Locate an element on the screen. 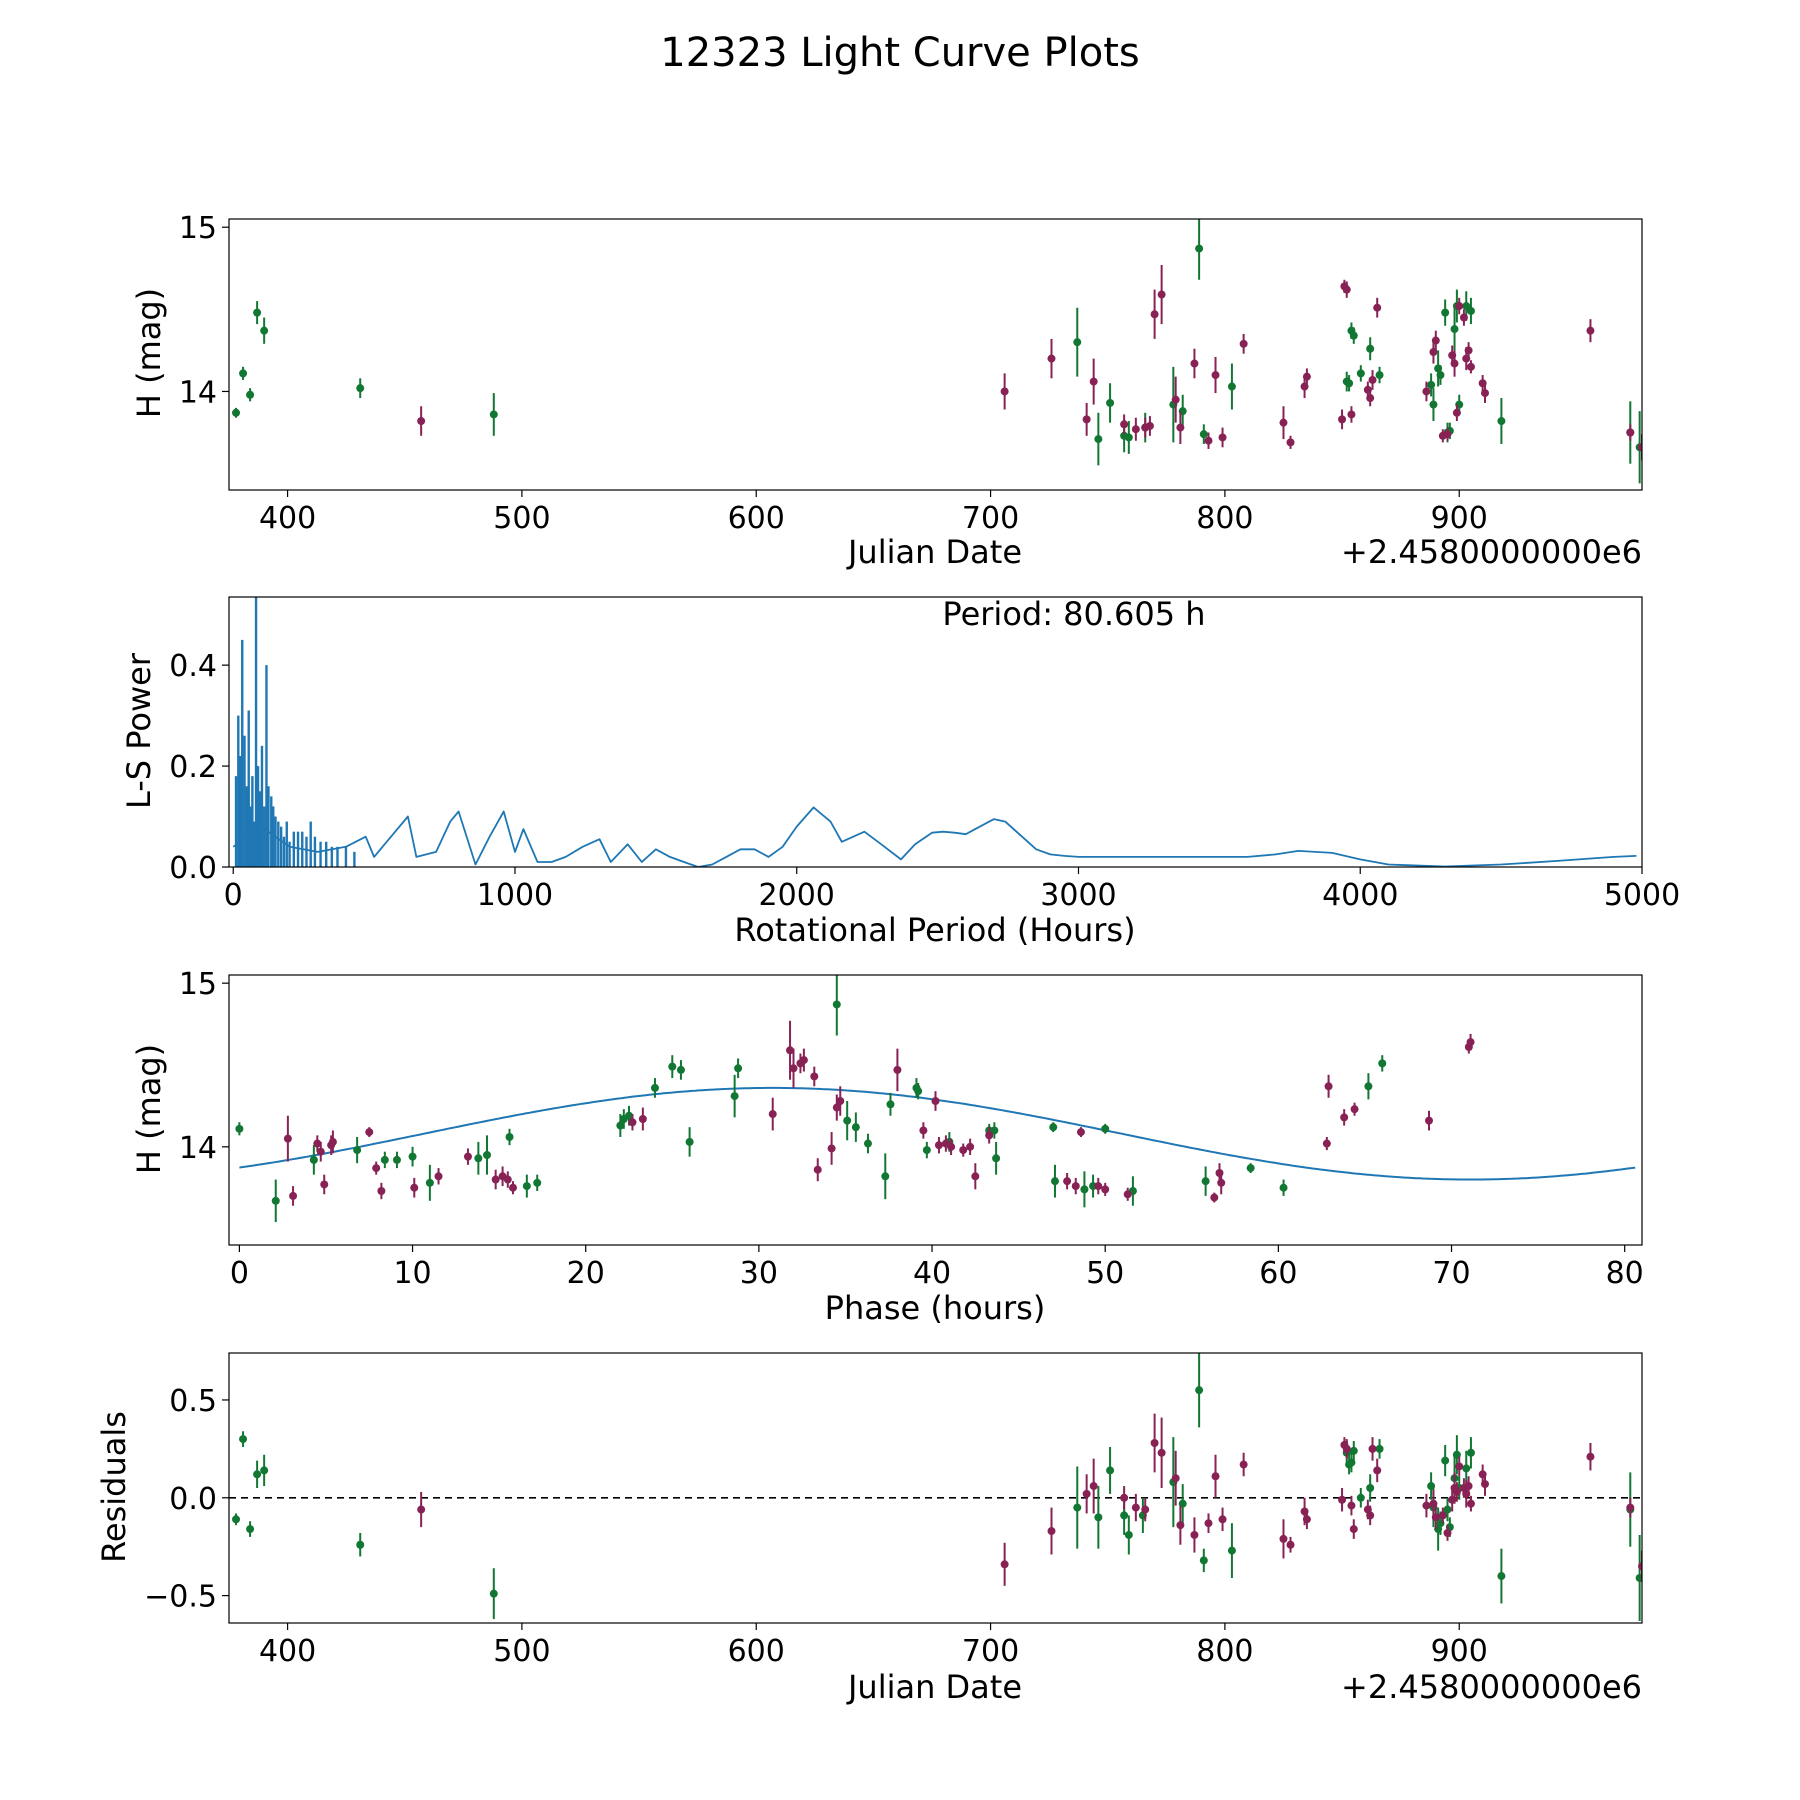  periodogram-line is located at coordinates (934, 836).